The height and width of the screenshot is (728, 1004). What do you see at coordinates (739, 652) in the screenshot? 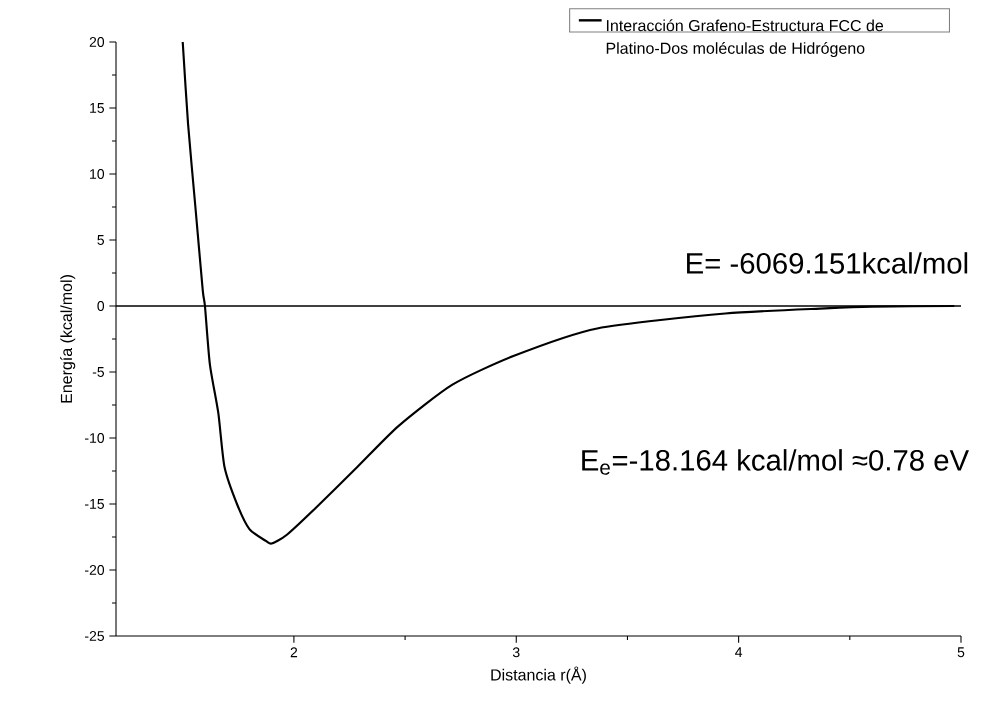
I see `x-tick-label: 4` at bounding box center [739, 652].